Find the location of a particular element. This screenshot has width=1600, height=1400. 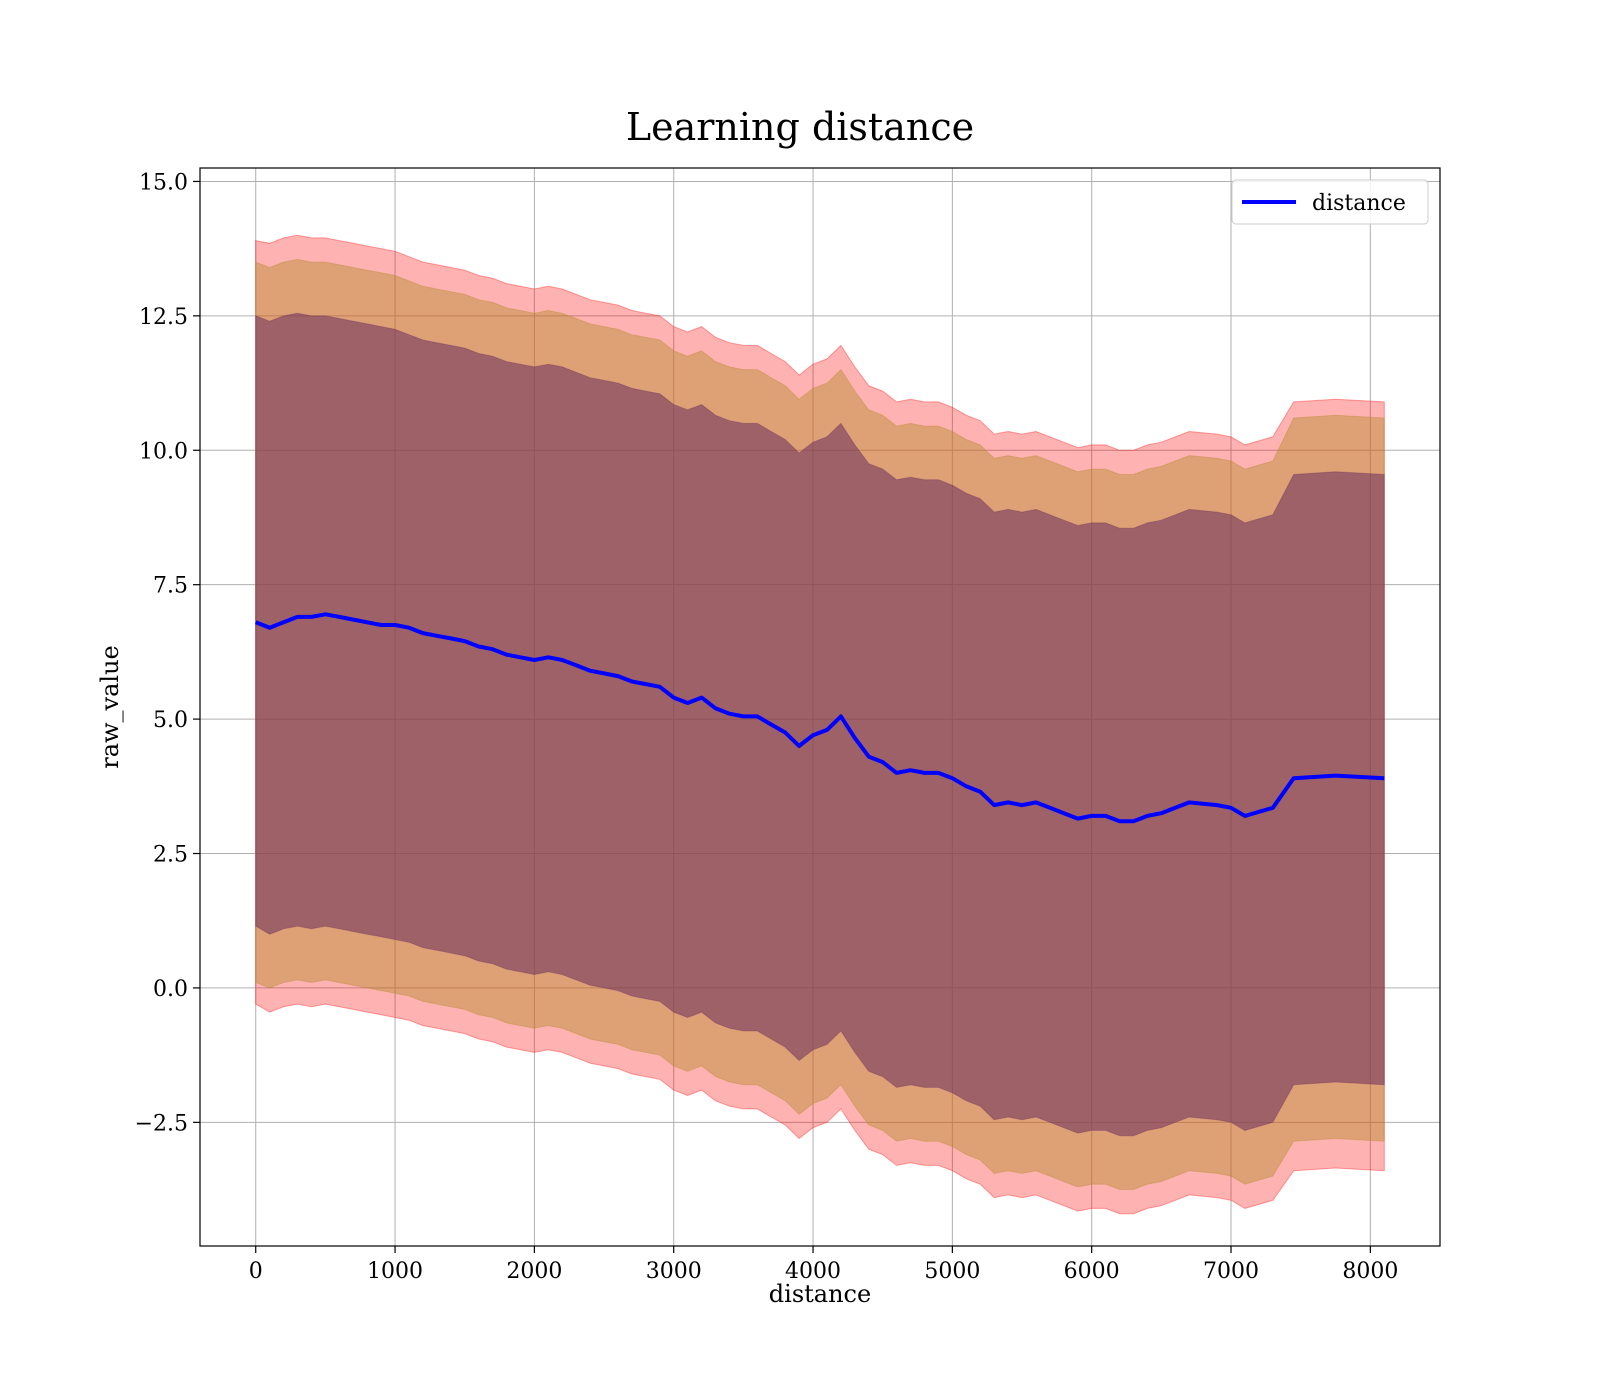

x-tick-label-3: 3000 is located at coordinates (674, 1271).